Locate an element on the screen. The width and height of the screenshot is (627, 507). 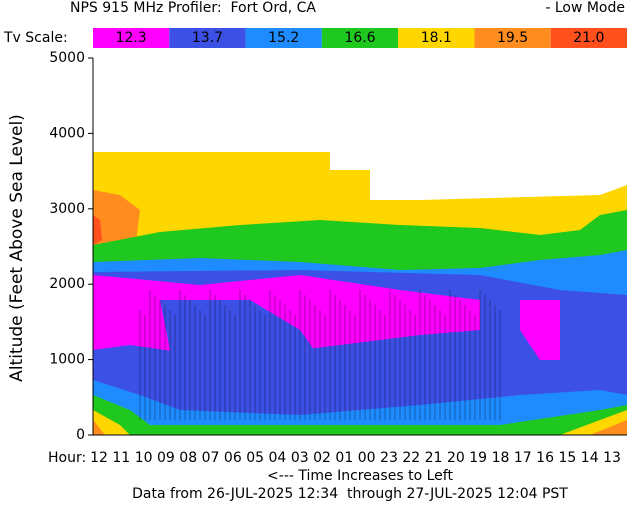
x-tick-label: 22 is located at coordinates (411, 458).